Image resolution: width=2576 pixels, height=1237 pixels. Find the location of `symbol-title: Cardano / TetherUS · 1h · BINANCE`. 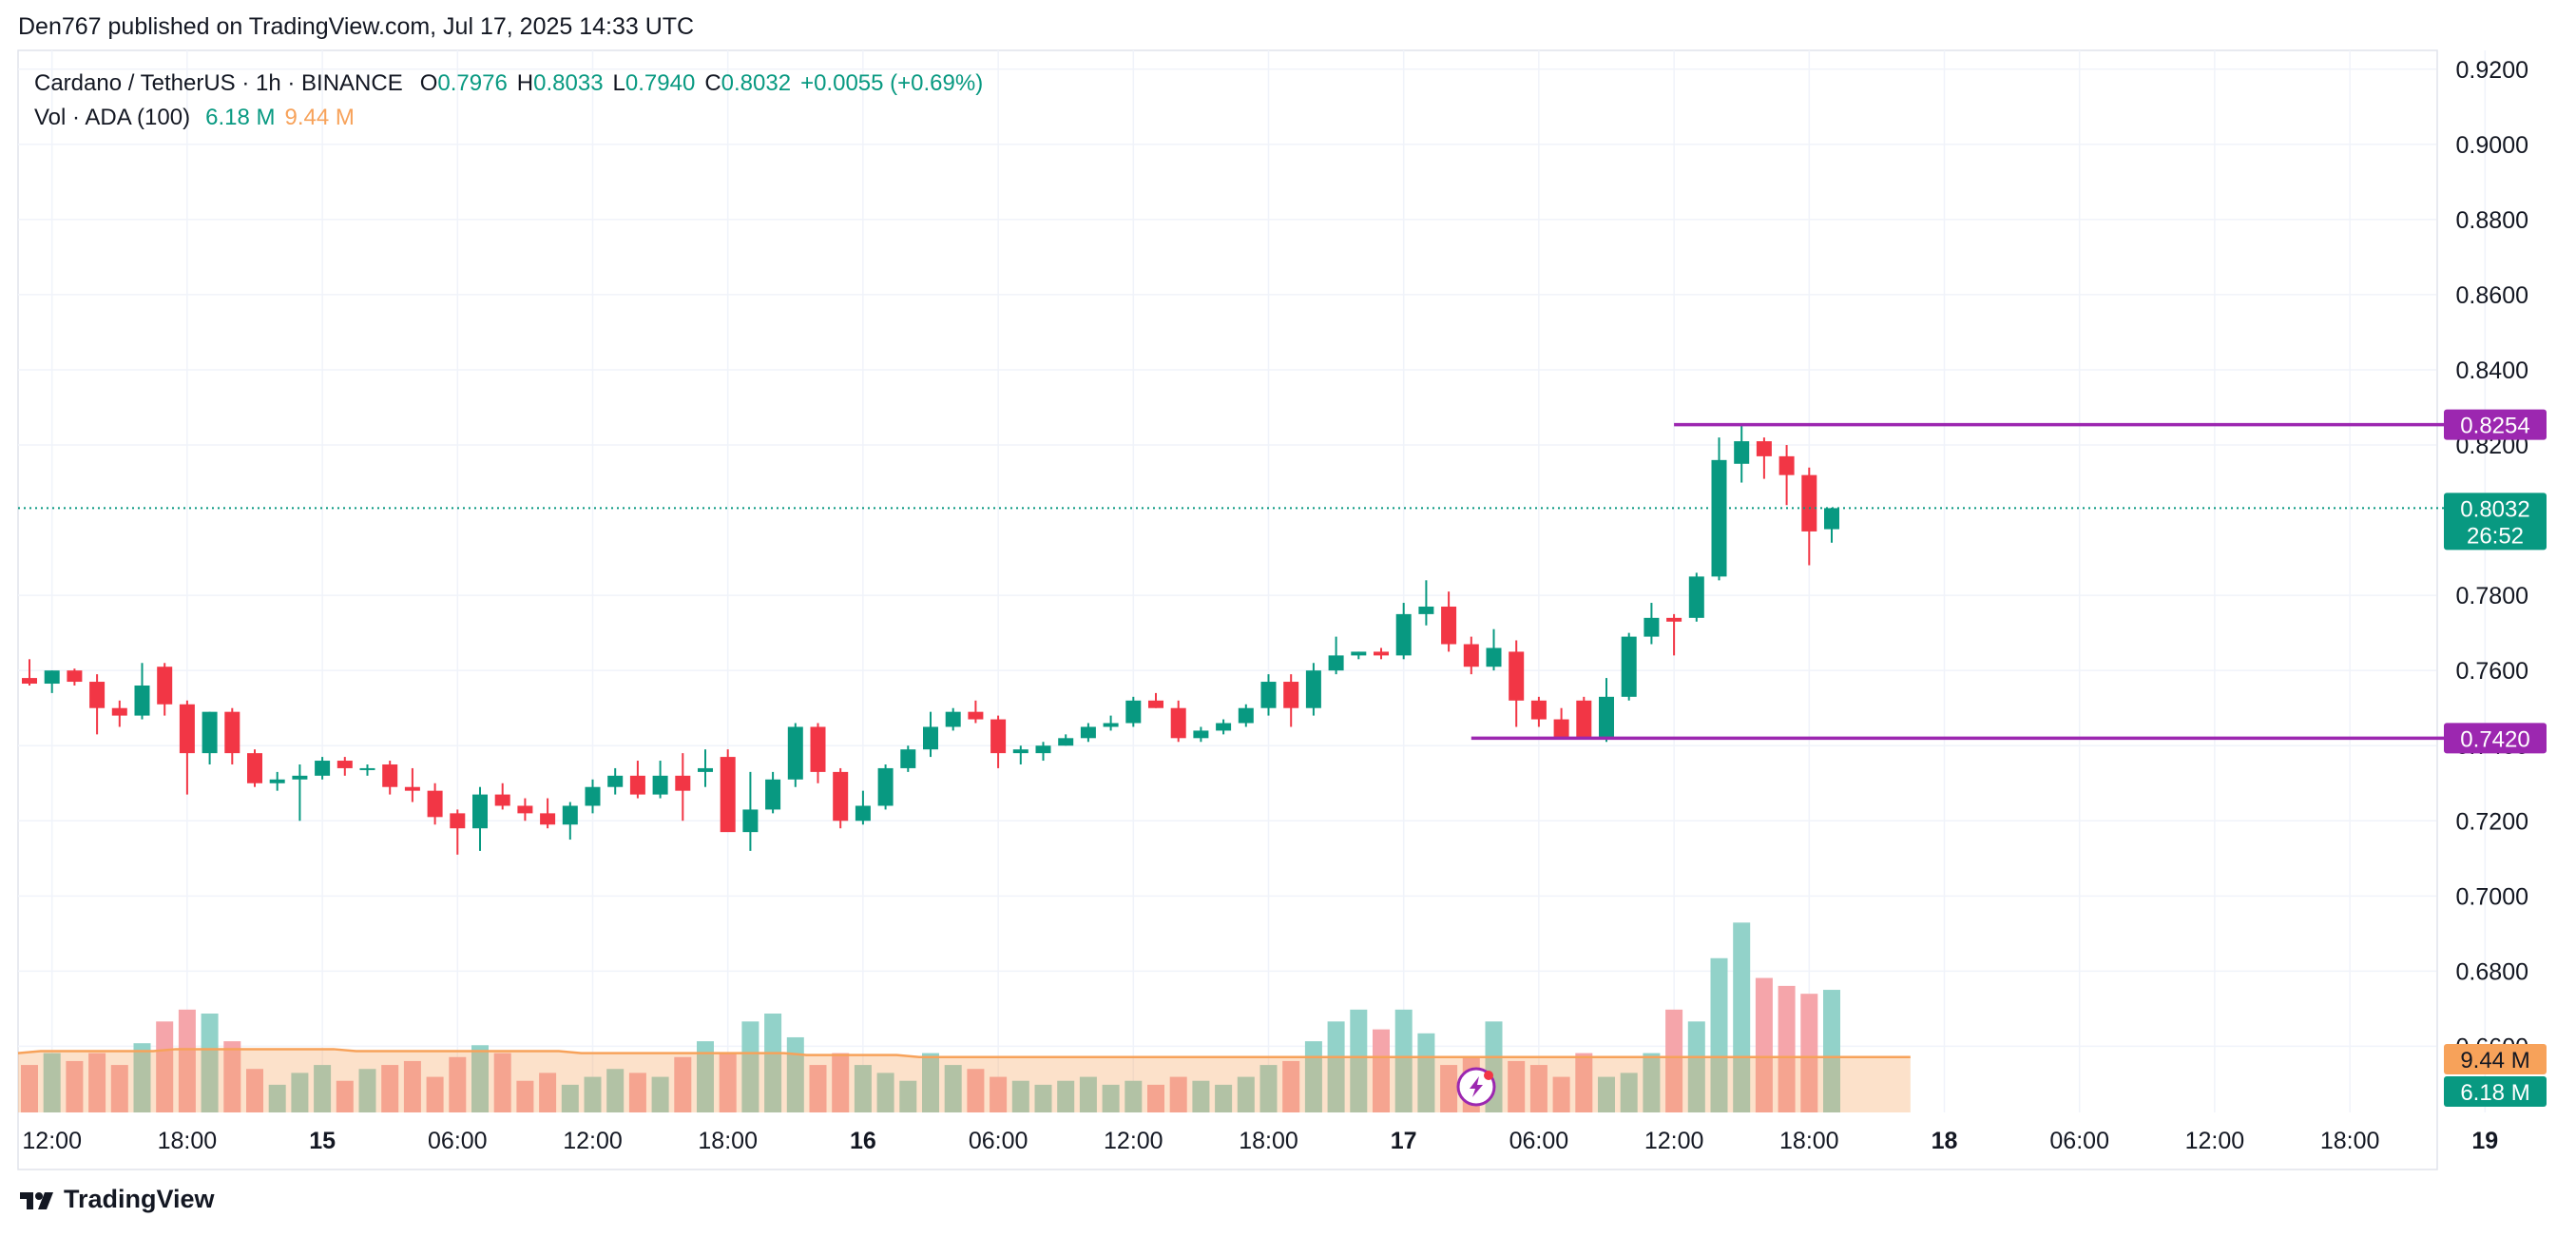

symbol-title: Cardano / TetherUS · 1h · BINANCE is located at coordinates (219, 83).